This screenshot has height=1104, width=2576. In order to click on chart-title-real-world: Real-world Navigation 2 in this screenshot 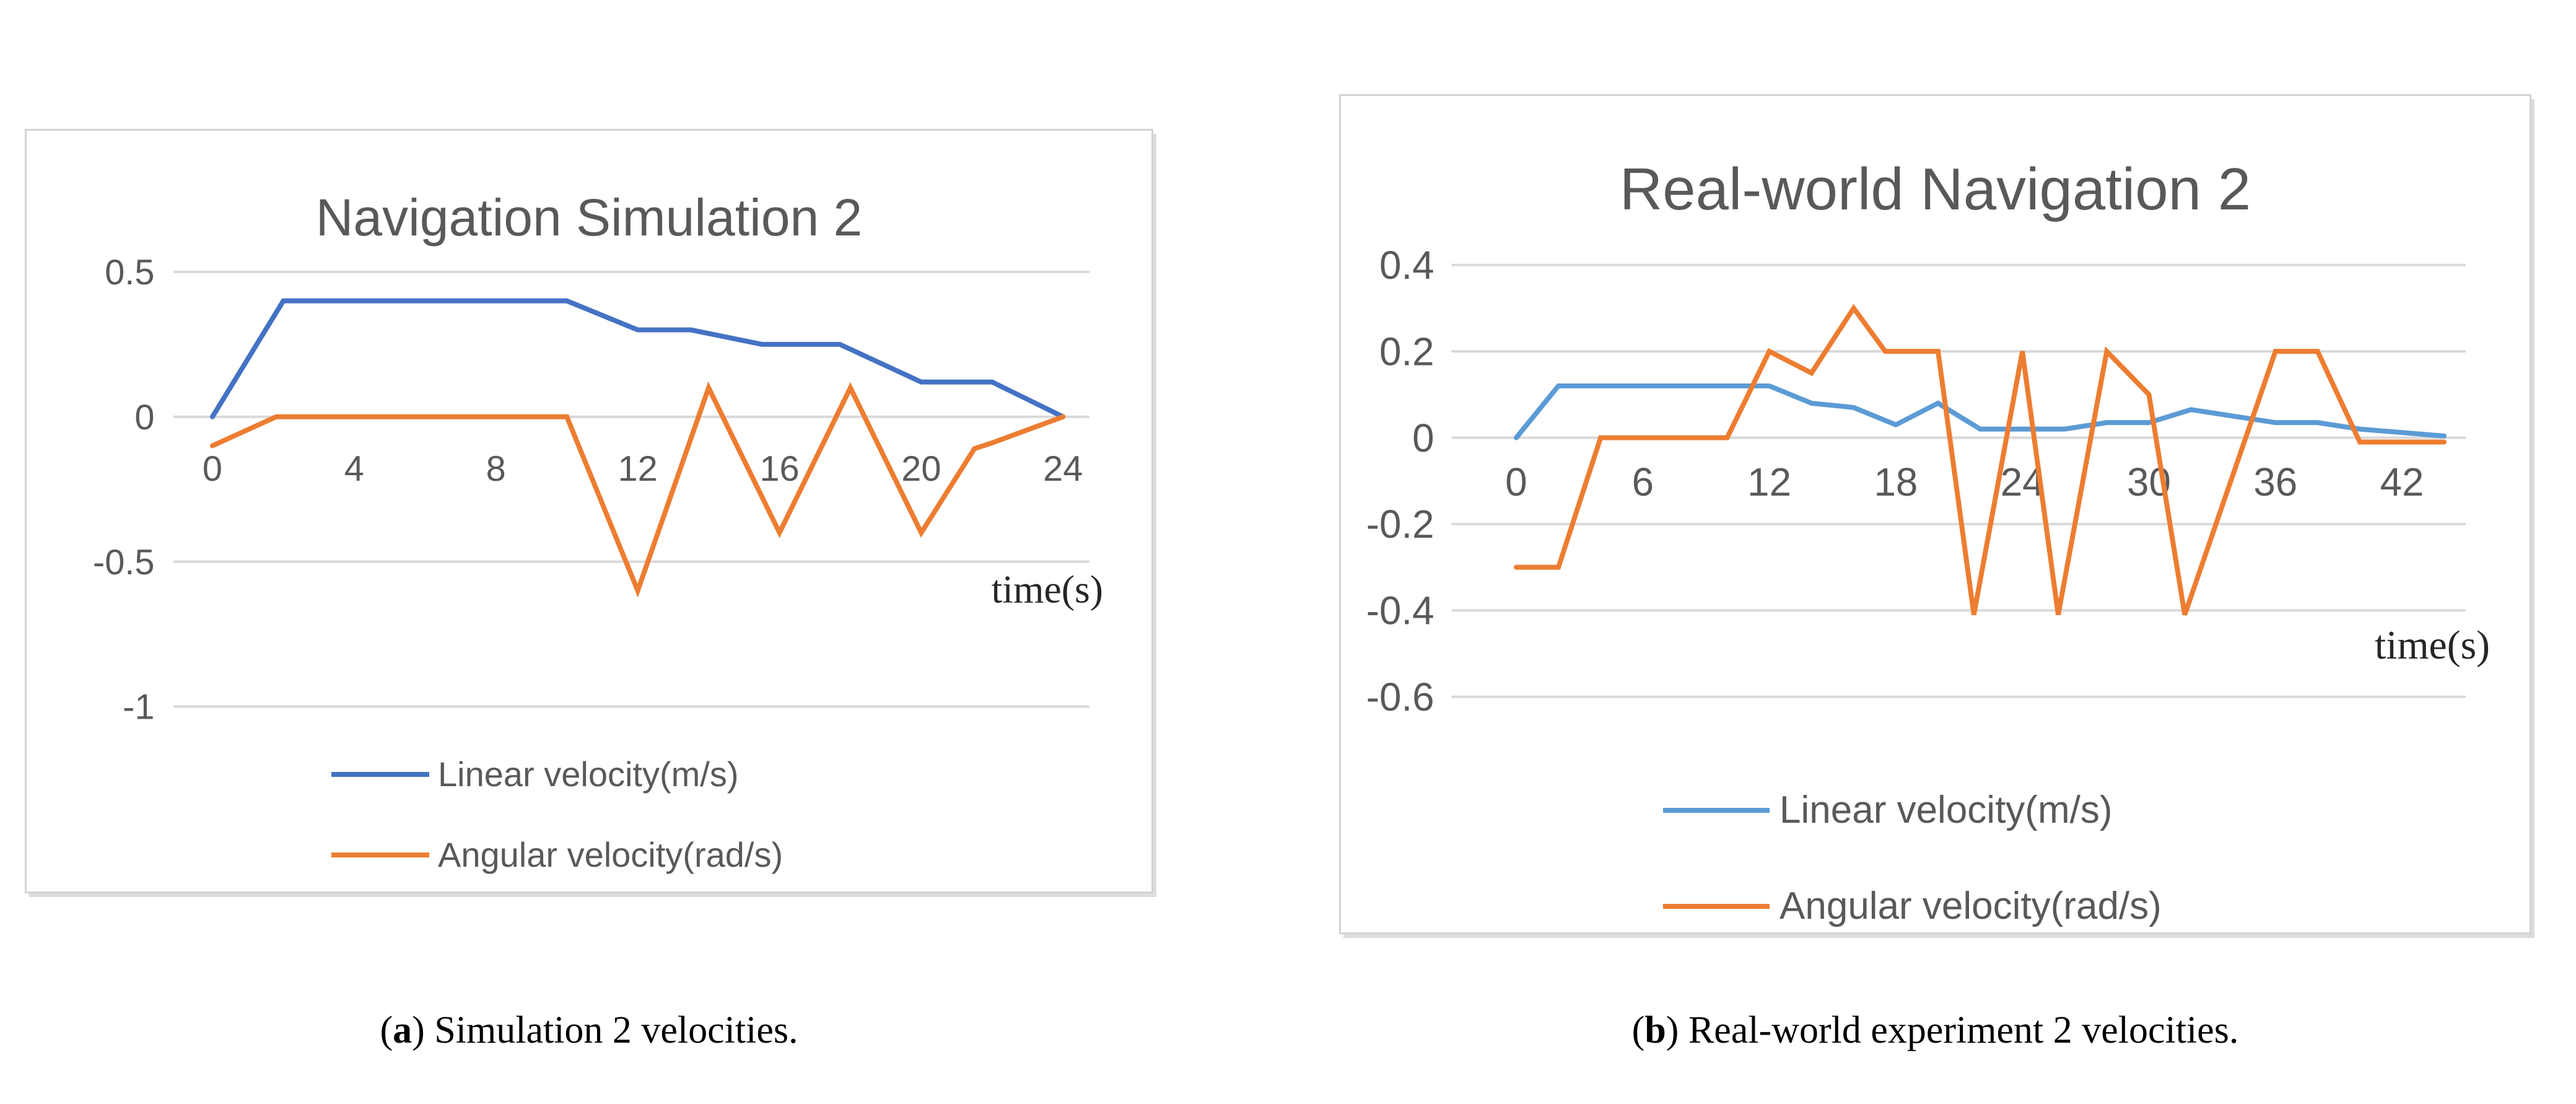, I will do `click(1935, 189)`.